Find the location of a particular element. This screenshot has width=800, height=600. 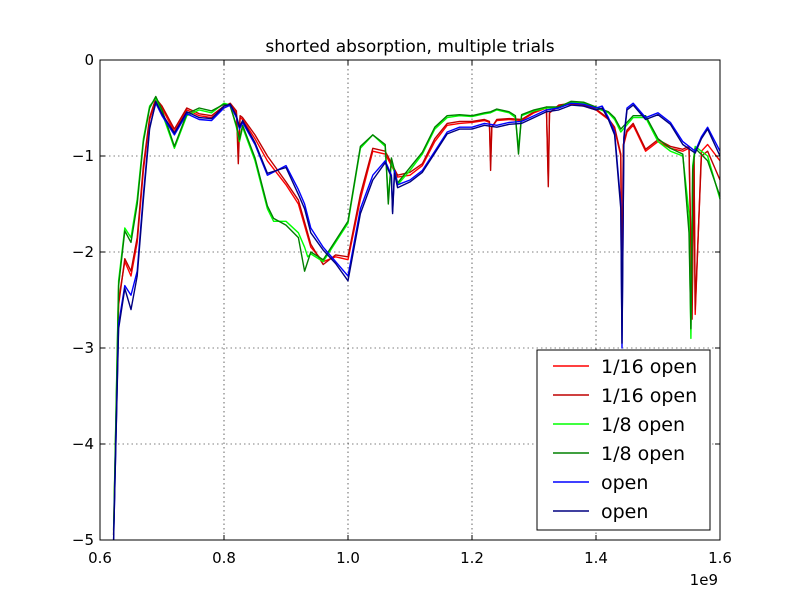

x-tick-label: 0.6 is located at coordinates (100, 558).